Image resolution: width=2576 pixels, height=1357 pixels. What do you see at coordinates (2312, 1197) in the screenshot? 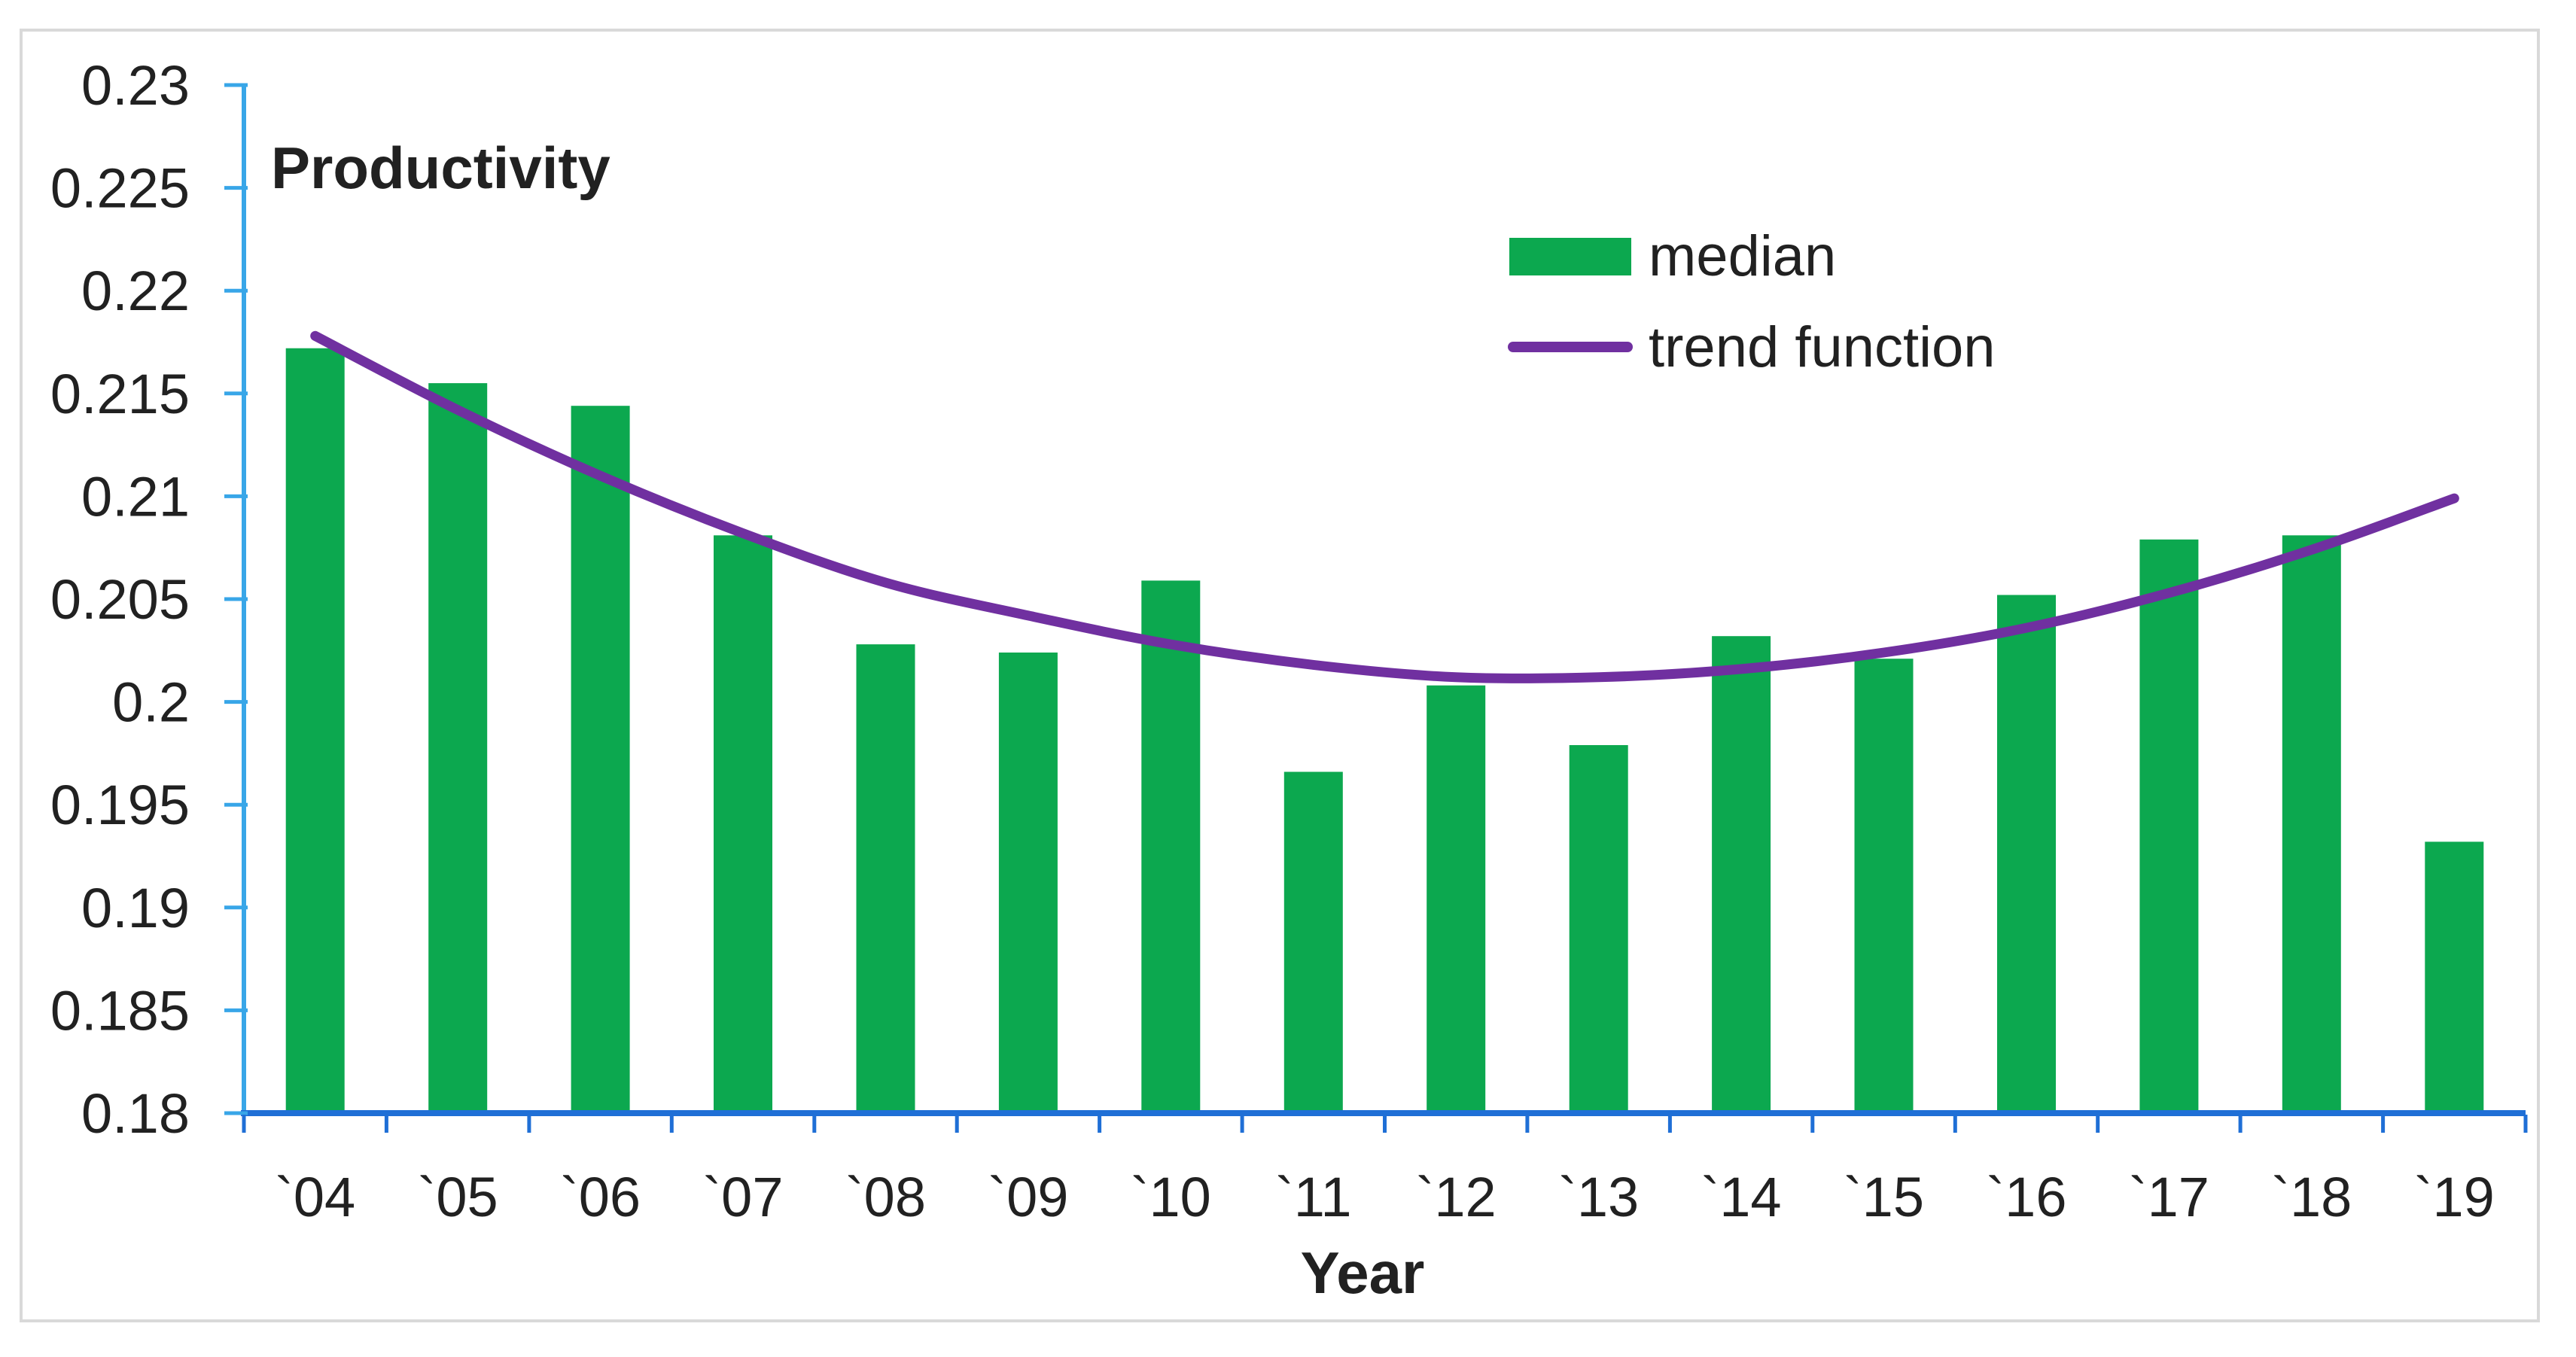
I see `x-tick-label: `18` at bounding box center [2312, 1197].